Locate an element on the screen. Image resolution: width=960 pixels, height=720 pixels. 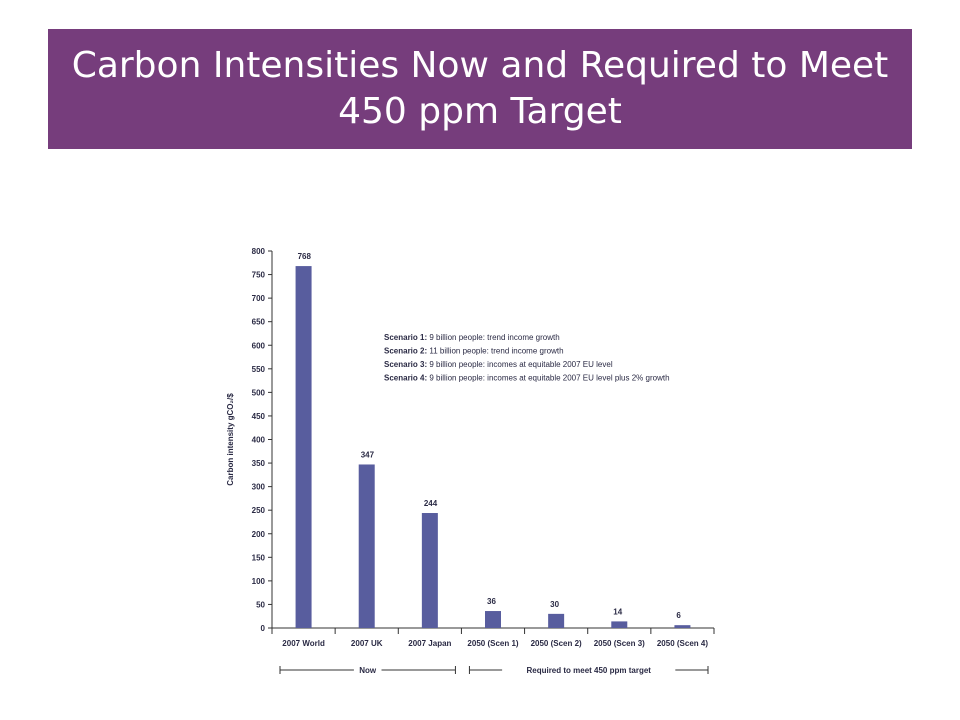
y-tick-label: 350 is located at coordinates (259, 463).